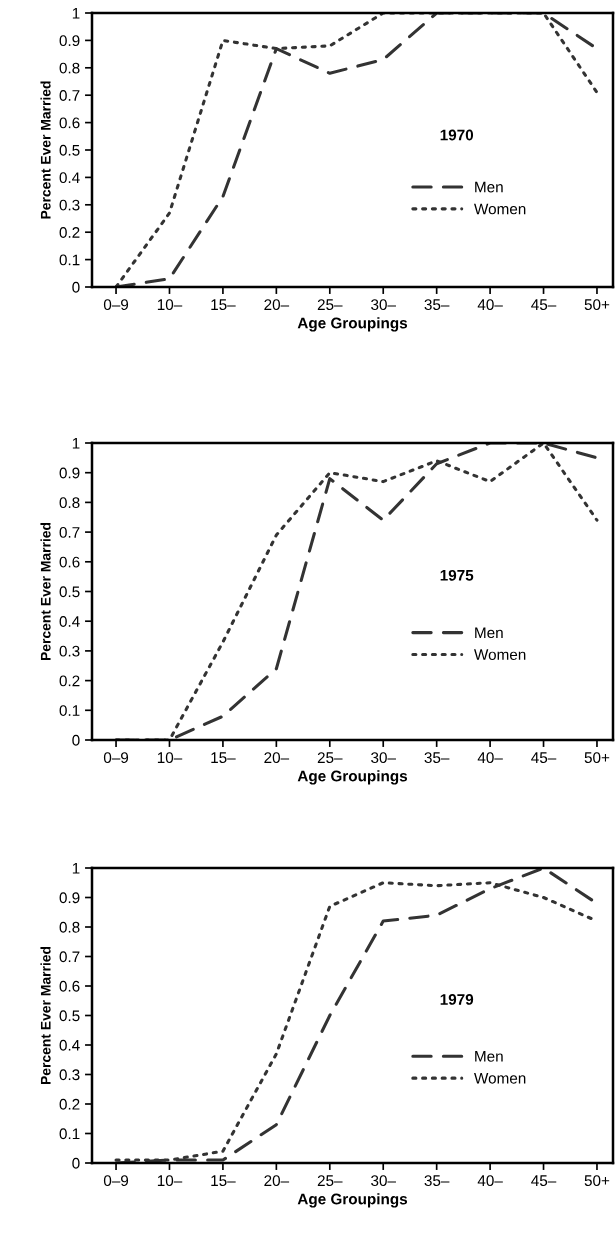 The image size is (615, 1237). I want to click on annotation: 1979, so click(457, 999).